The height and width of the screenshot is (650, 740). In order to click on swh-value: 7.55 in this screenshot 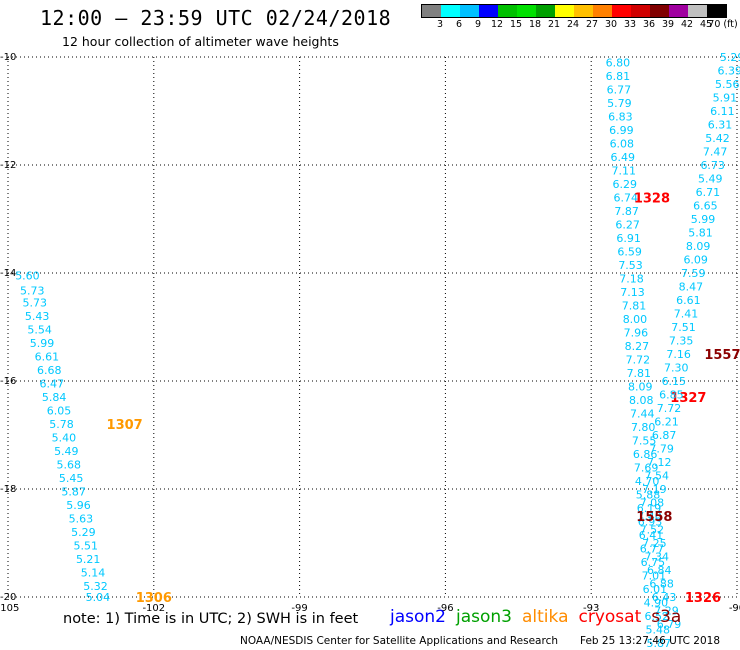, I will do `click(644, 440)`.